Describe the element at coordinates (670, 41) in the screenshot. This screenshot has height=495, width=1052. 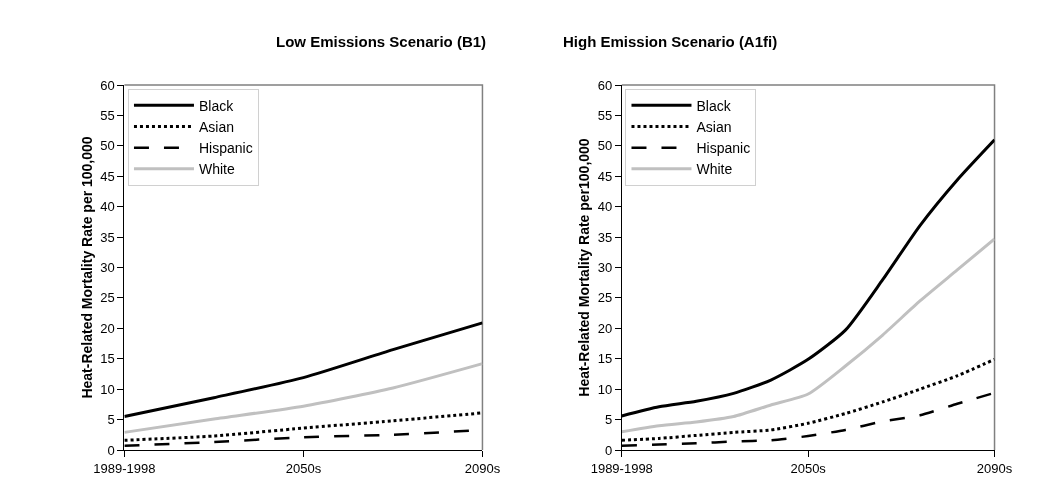
I see `chart-title: High Emission Scenario (A1fi)` at that location.